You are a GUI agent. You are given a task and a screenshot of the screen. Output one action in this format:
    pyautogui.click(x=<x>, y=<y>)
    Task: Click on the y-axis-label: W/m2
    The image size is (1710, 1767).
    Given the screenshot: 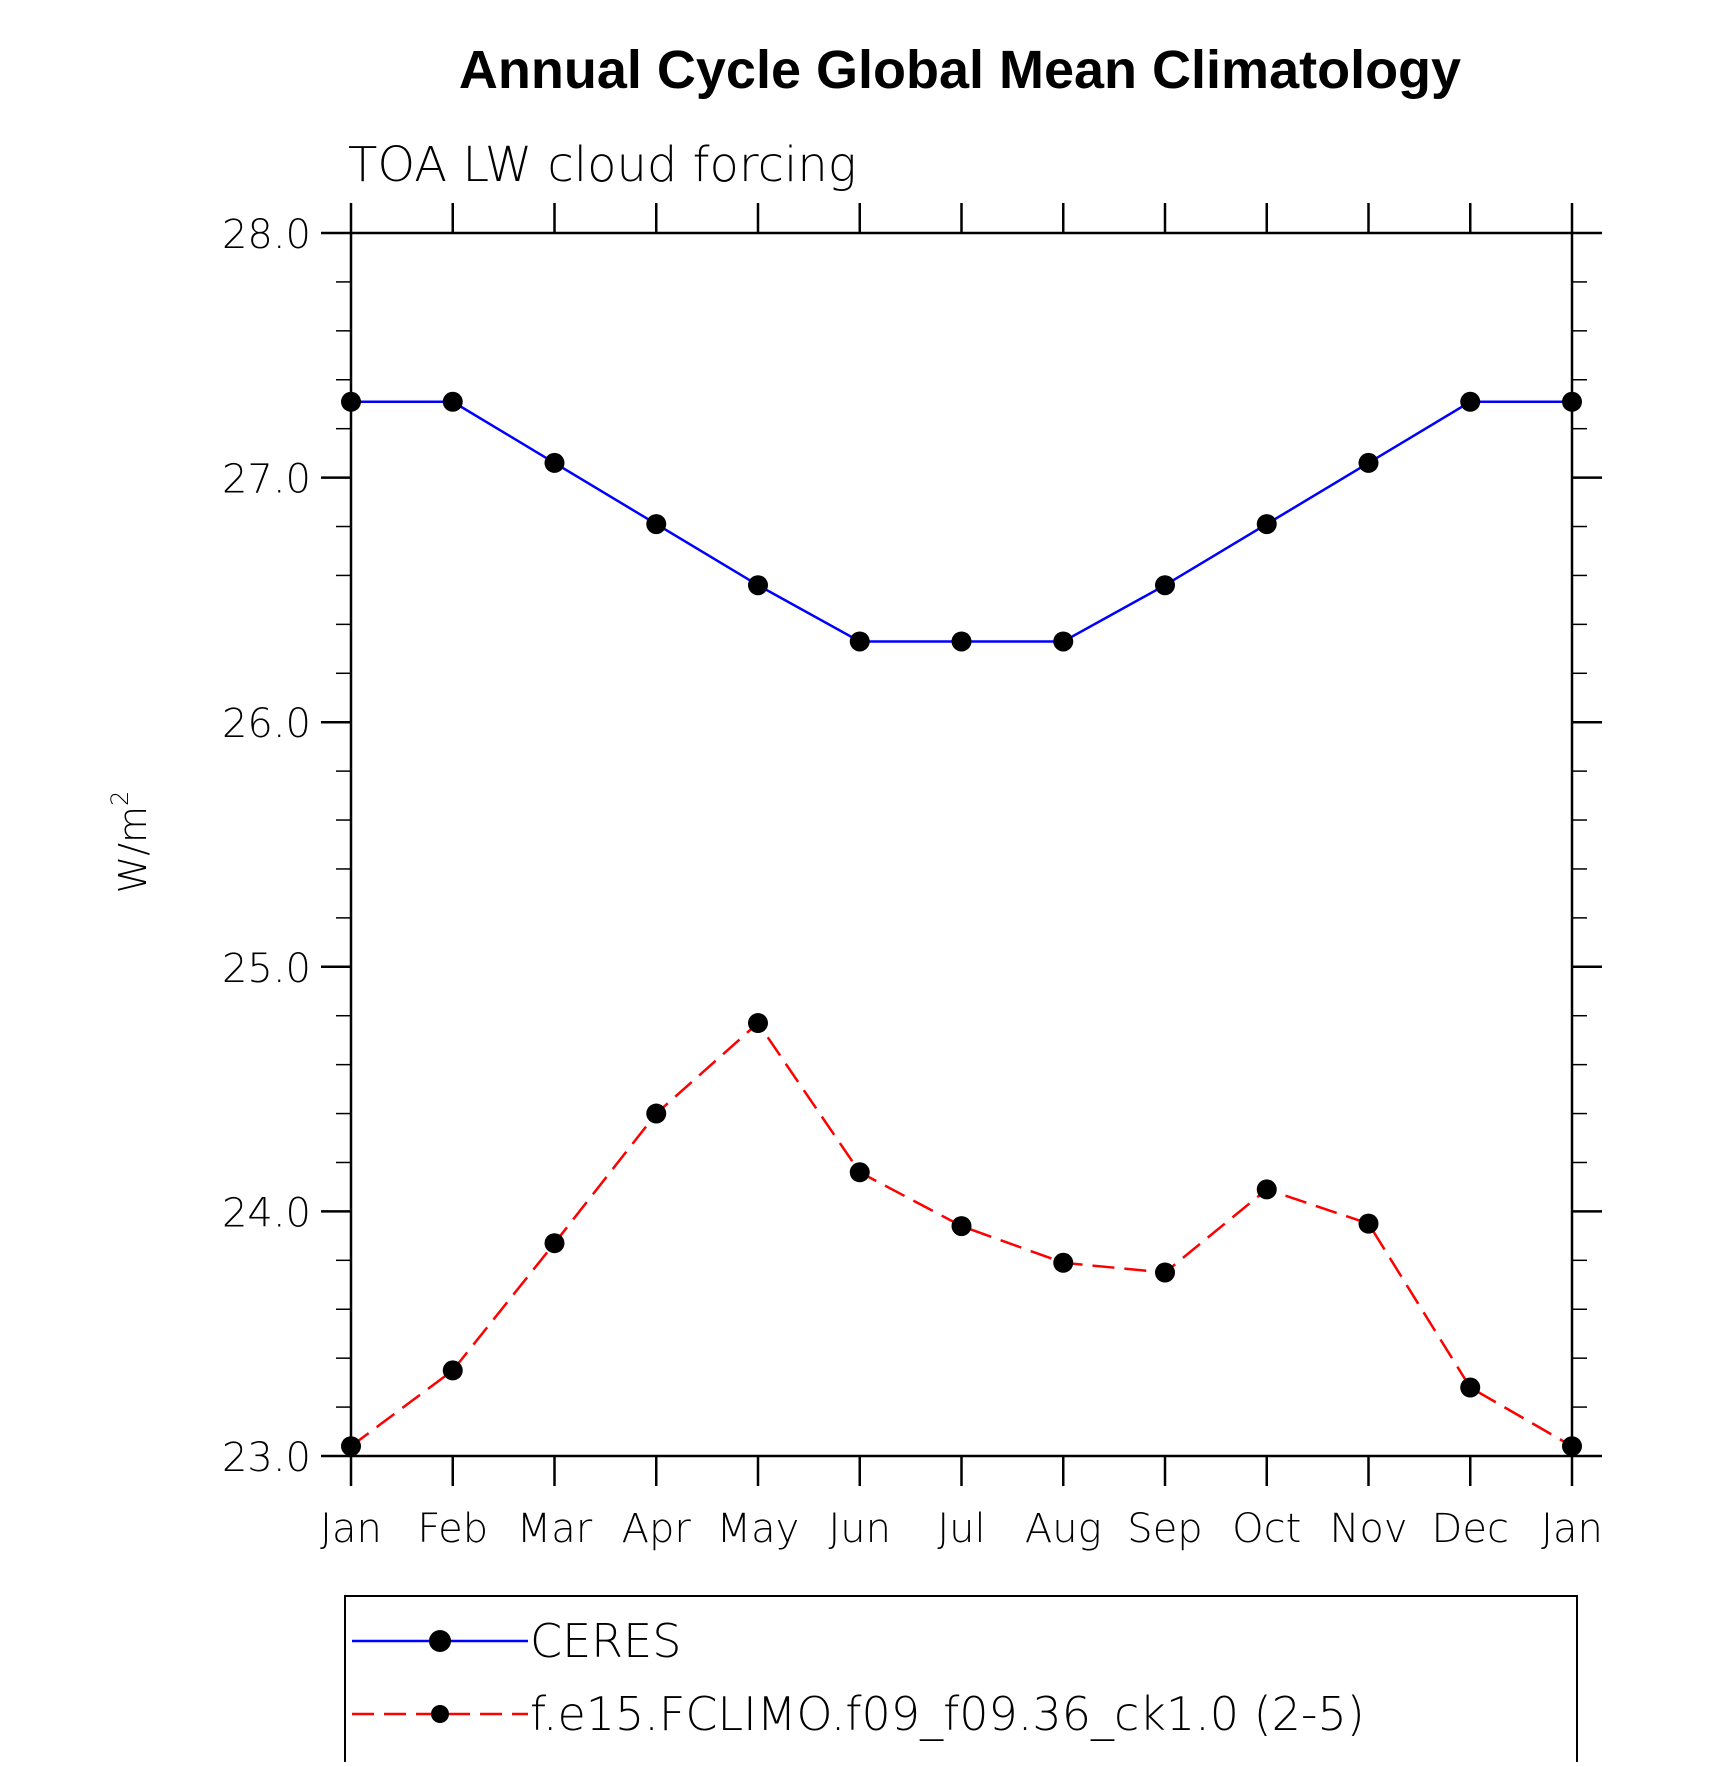 What is the action you would take?
    pyautogui.click(x=130, y=842)
    